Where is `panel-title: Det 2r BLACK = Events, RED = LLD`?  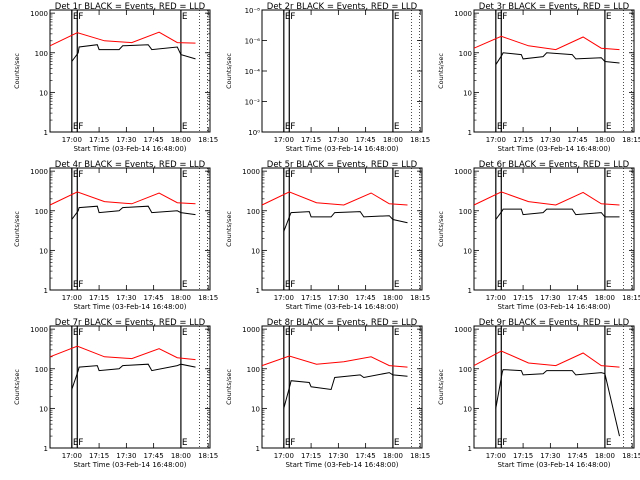
panel-title: Det 2r BLACK = Events, RED = LLD is located at coordinates (342, 7).